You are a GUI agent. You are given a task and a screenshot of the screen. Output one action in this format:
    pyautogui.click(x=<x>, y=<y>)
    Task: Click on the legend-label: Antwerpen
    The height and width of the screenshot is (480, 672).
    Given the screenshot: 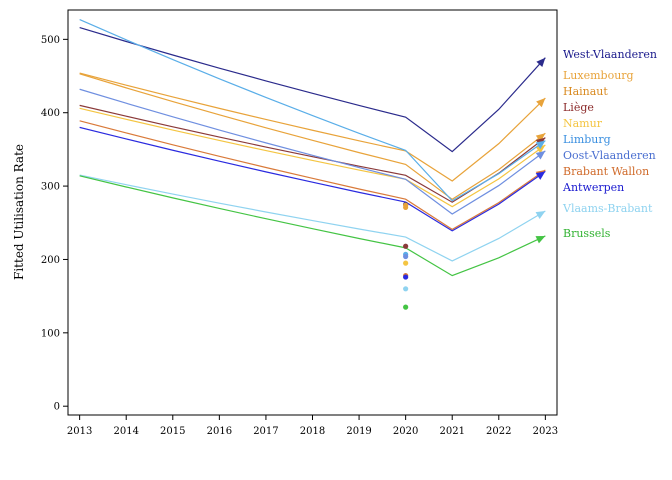 What is the action you would take?
    pyautogui.click(x=593, y=187)
    